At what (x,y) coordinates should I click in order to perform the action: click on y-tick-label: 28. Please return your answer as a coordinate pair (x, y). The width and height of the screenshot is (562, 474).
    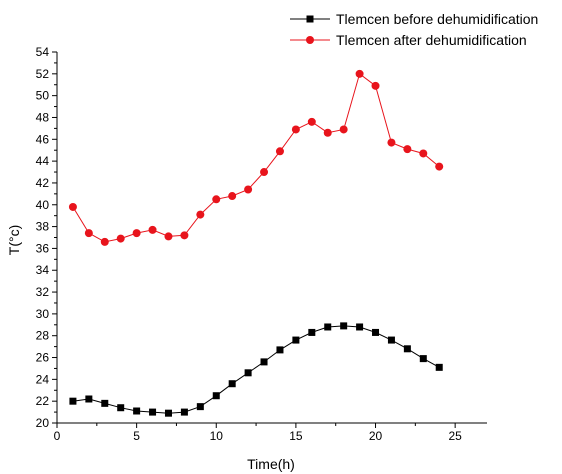
    Looking at the image, I should click on (43, 336).